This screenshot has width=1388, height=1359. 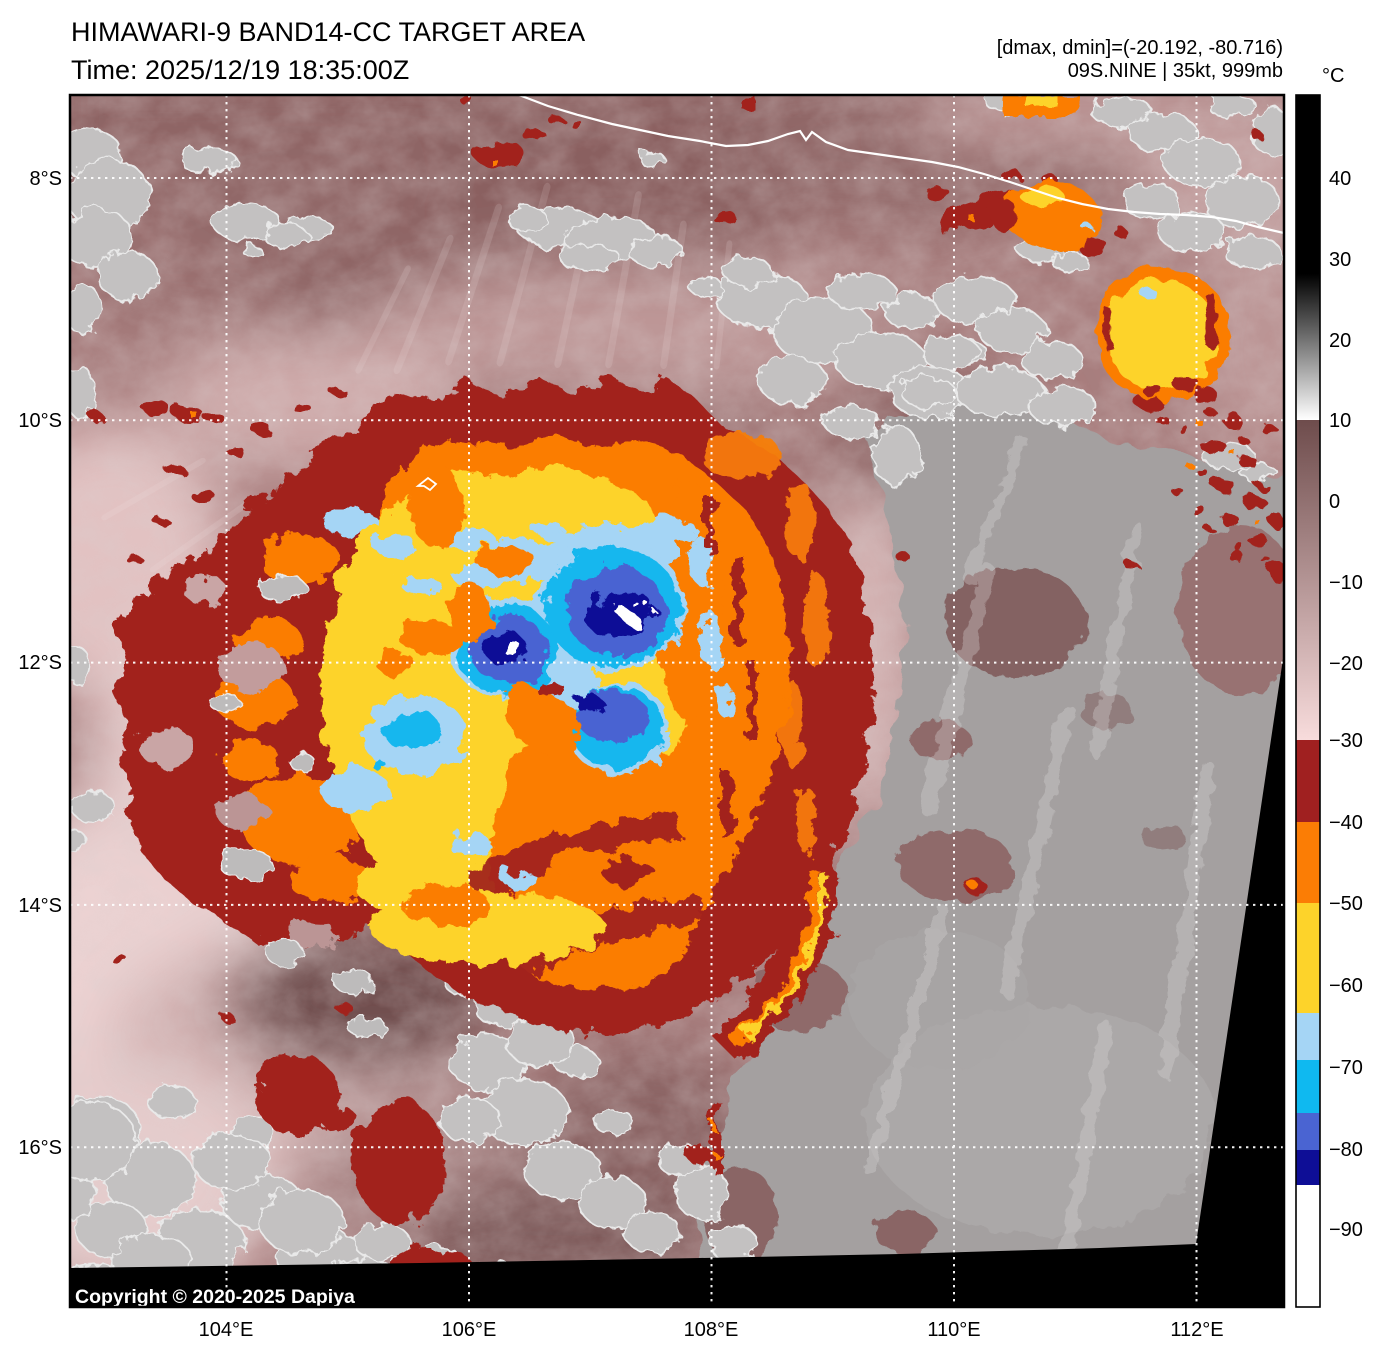 What do you see at coordinates (1346, 1150) in the screenshot?
I see `svg-text: −80` at bounding box center [1346, 1150].